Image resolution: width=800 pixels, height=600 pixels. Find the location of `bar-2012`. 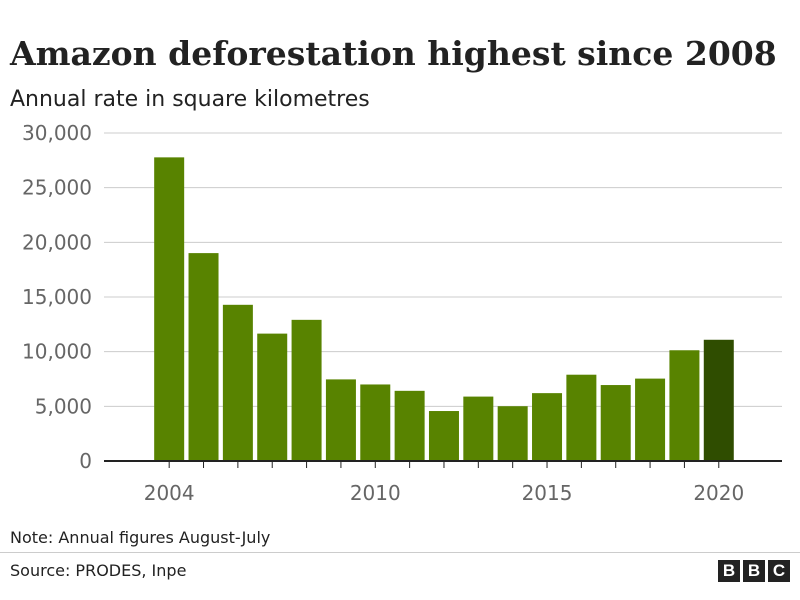

bar-2012 is located at coordinates (443, 436).